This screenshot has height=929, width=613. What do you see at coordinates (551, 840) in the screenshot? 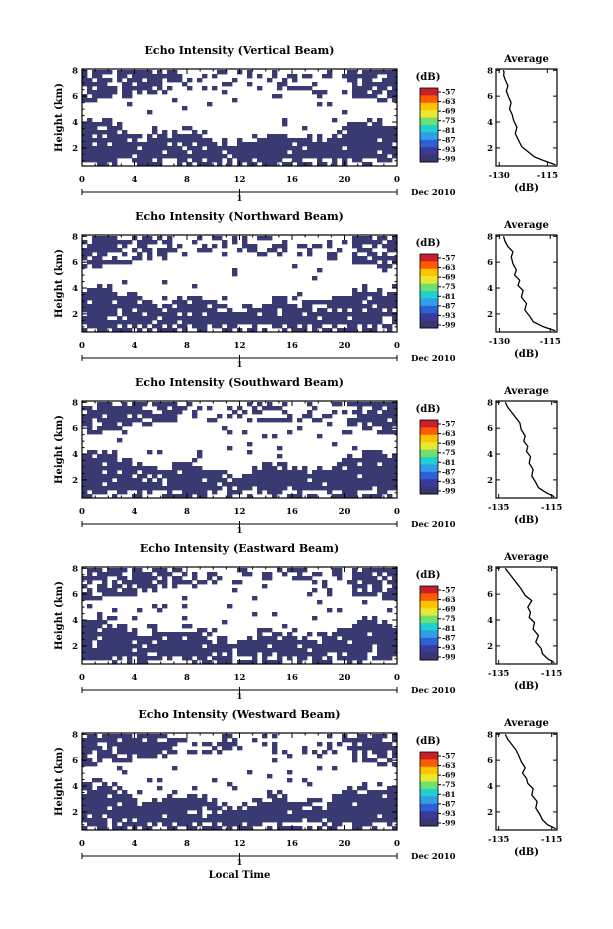
I see `profile-x-tick-label: -115` at bounding box center [551, 840].